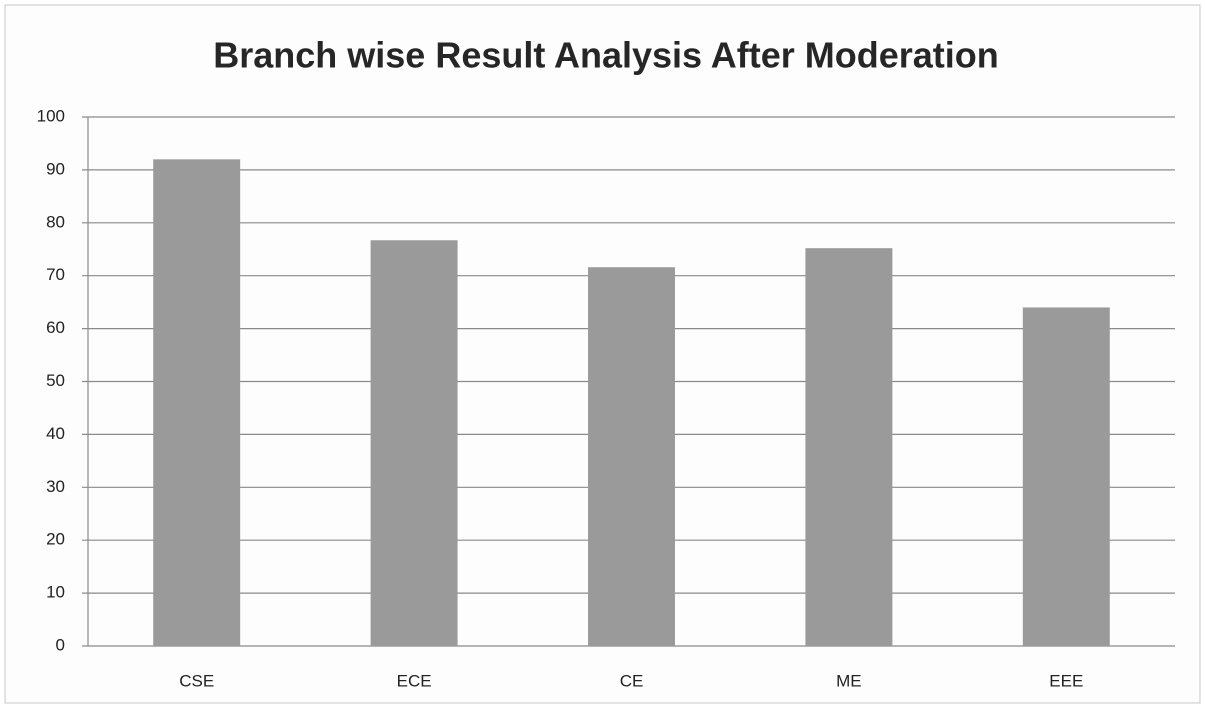 Image resolution: width=1205 pixels, height=708 pixels. What do you see at coordinates (60, 644) in the screenshot?
I see `y-tick-label: 0` at bounding box center [60, 644].